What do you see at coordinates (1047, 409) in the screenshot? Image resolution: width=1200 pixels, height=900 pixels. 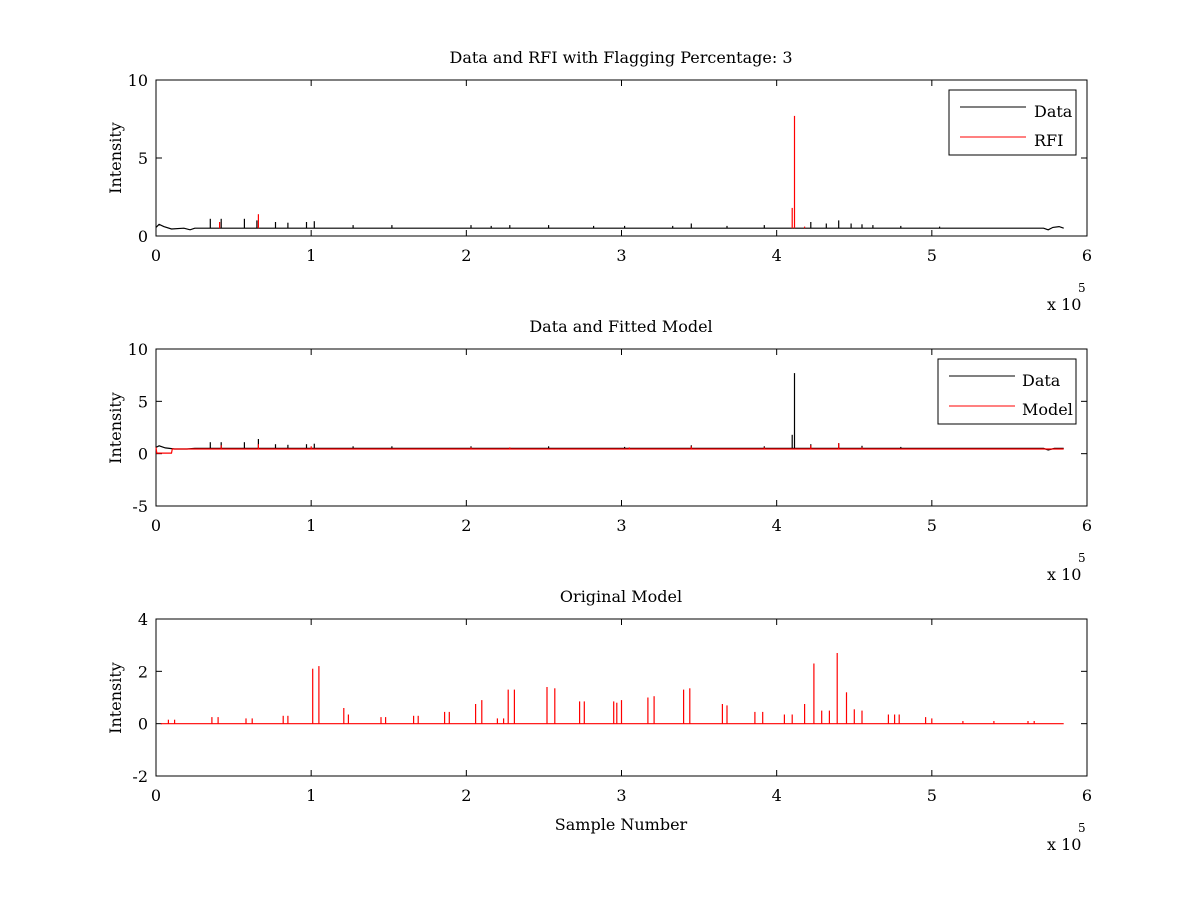 I see `legend-label-model: Model` at bounding box center [1047, 409].